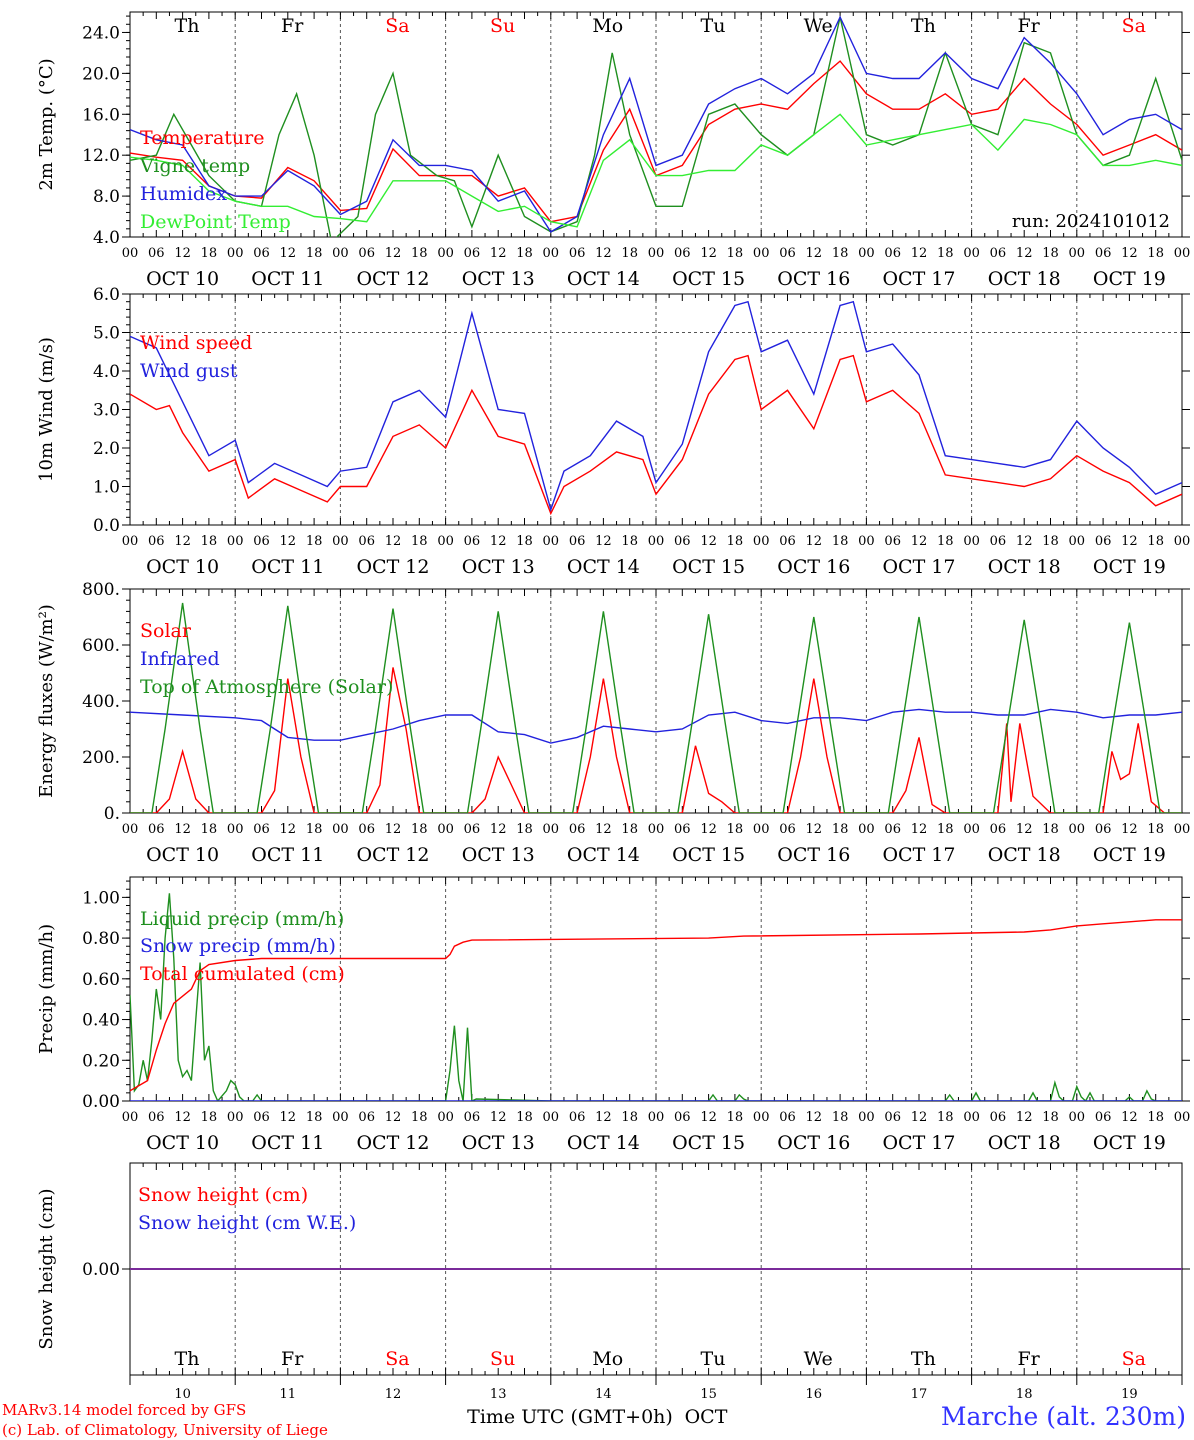 The image size is (1194, 1440). What do you see at coordinates (1129, 855) in the screenshot?
I see `date-label: OCT 19` at bounding box center [1129, 855].